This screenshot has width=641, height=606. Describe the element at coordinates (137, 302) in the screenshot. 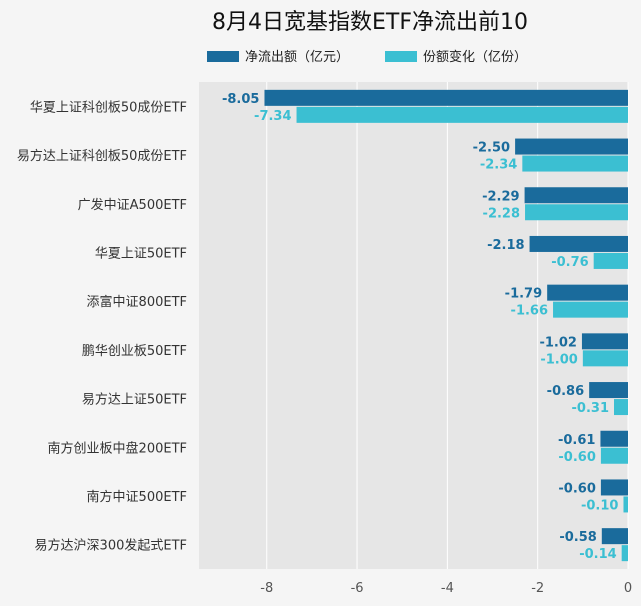

I see `category-label: 添富中证800ETF` at that location.